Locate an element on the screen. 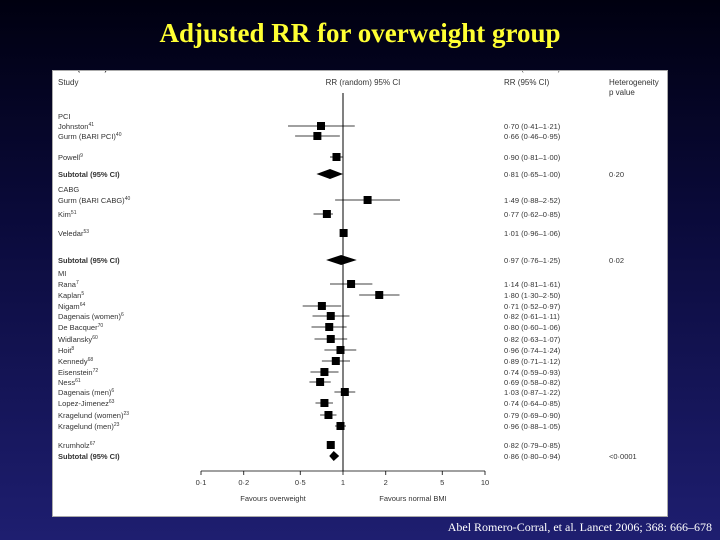 This screenshot has width=720, height=540. study-label: Kennedy68 is located at coordinates (75, 361).